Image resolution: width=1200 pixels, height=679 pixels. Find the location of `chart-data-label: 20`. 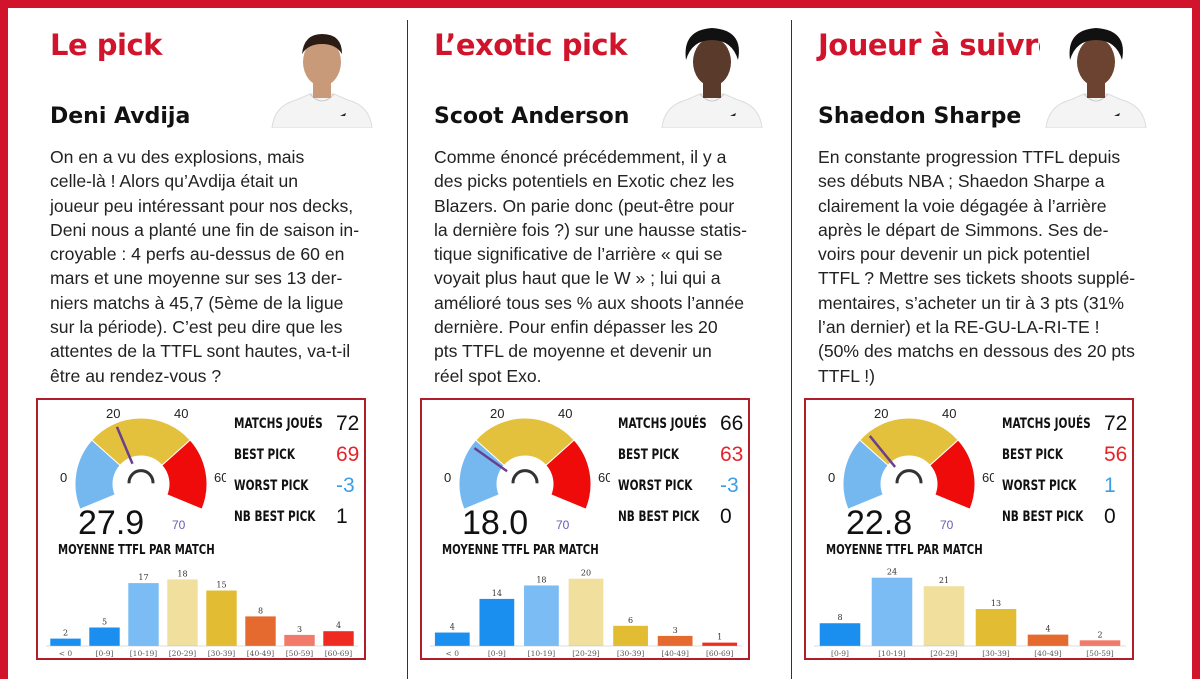

chart-data-label: 20 is located at coordinates (586, 573).